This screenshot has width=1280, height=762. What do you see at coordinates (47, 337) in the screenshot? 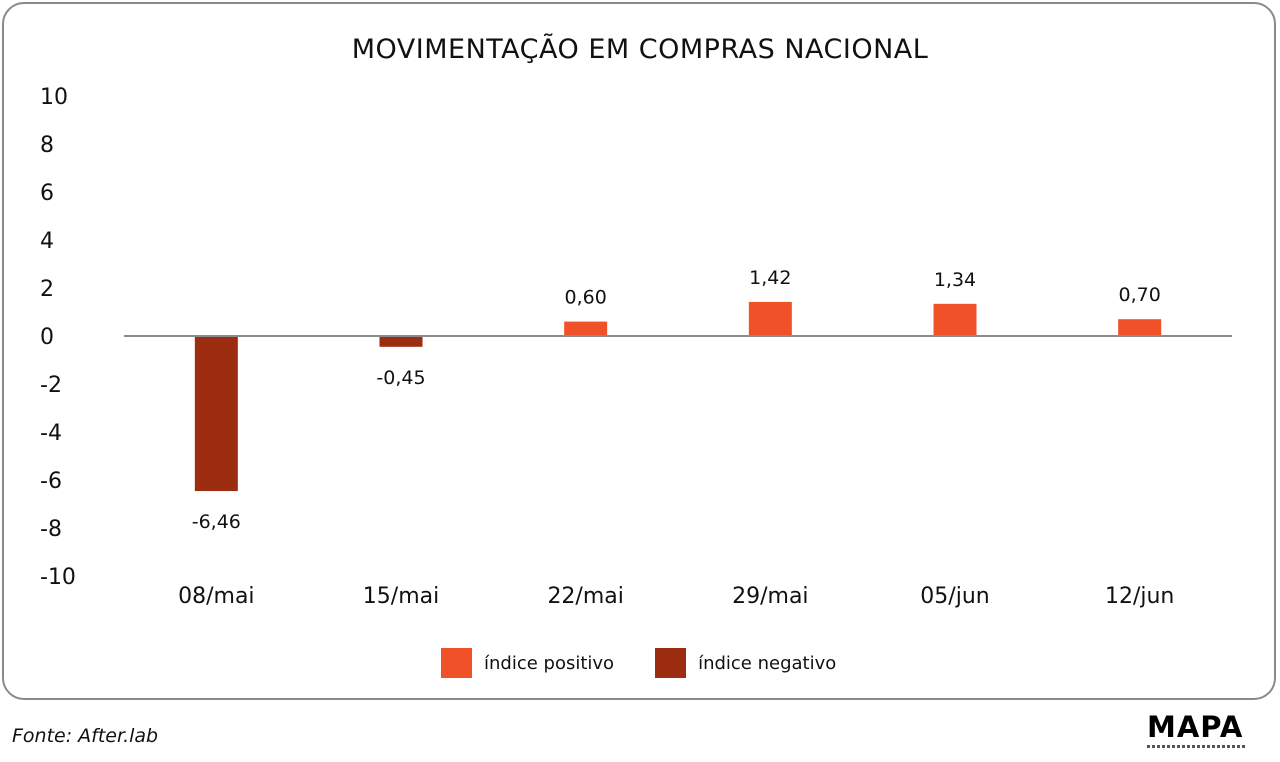
I see `y-tick-label: 0` at bounding box center [47, 337].